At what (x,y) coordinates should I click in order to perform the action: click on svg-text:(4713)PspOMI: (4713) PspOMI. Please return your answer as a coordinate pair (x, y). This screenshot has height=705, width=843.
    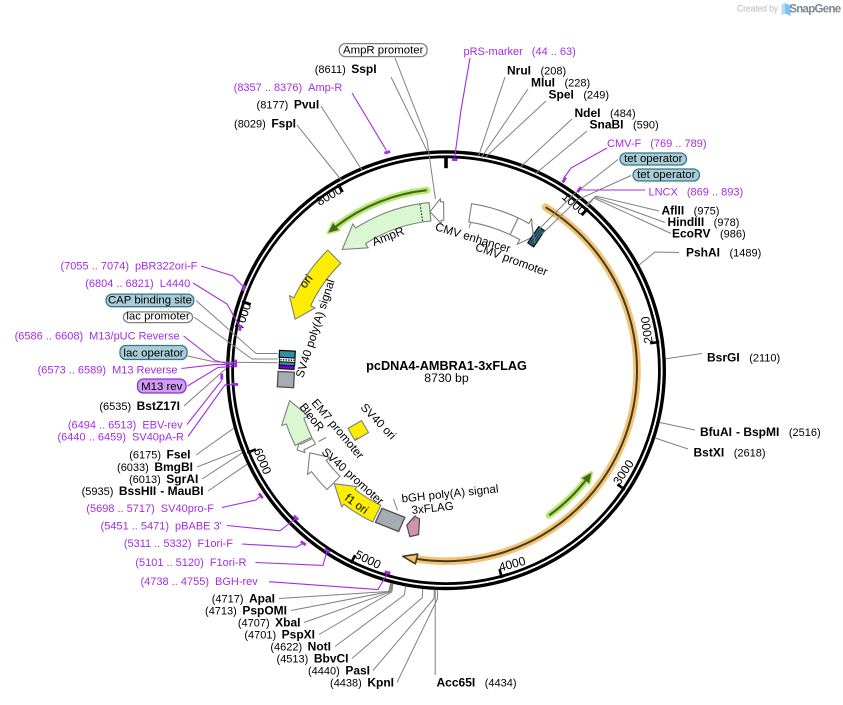
    Looking at the image, I should click on (246, 611).